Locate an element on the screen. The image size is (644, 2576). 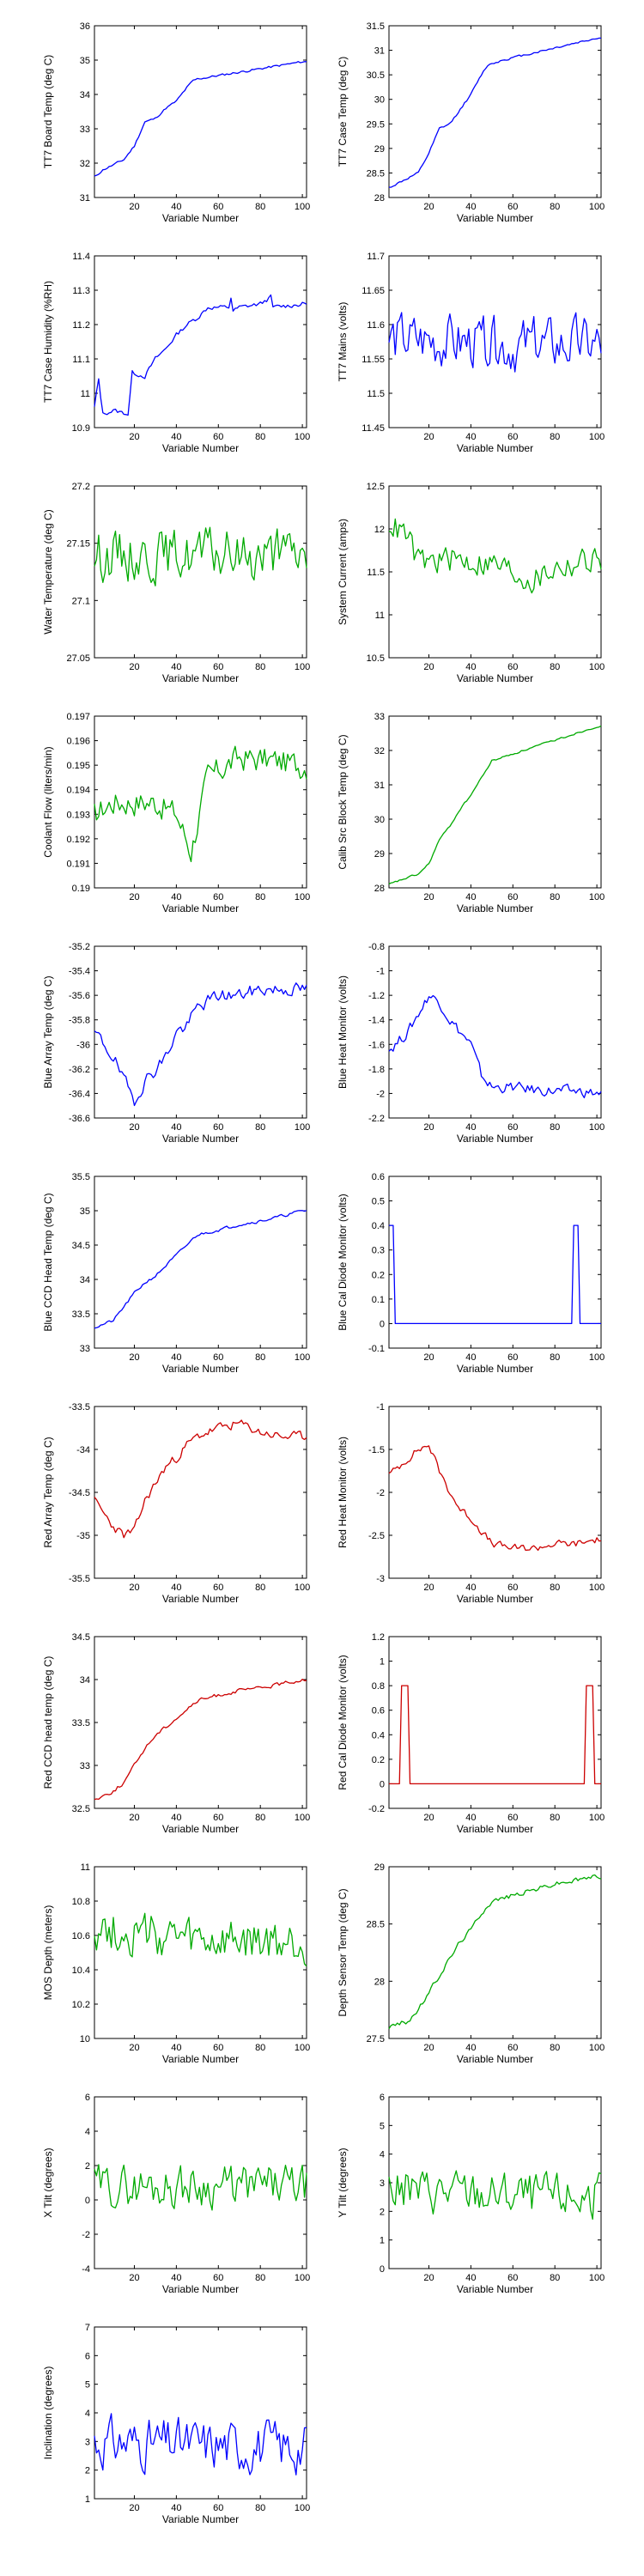
y-tick-label: 0.193 is located at coordinates (78, 815).